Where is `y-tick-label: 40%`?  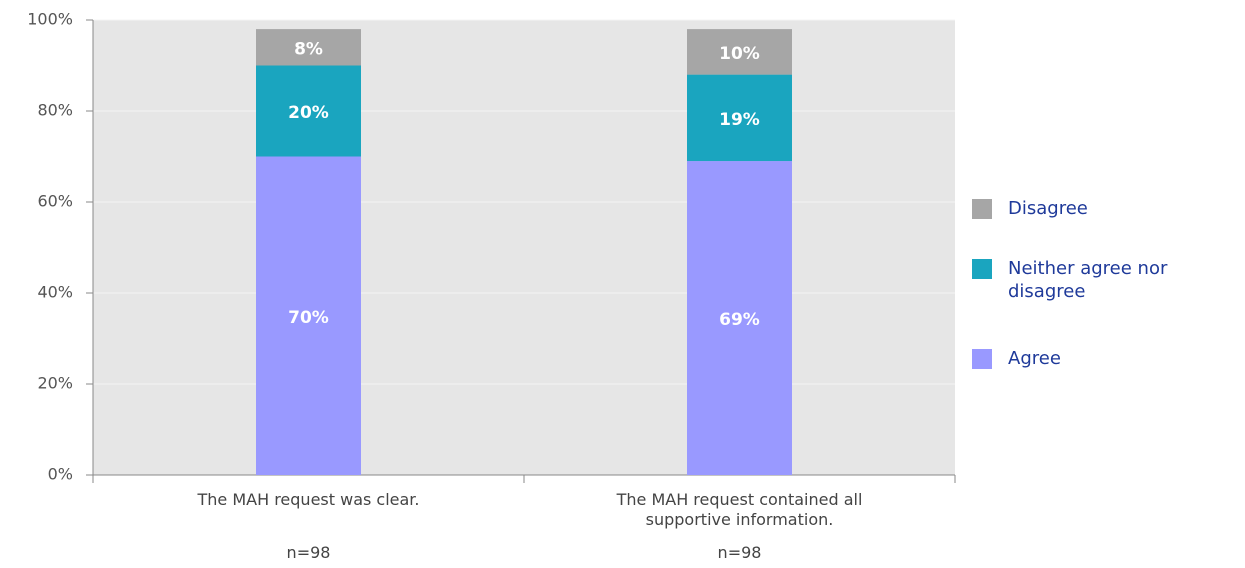 y-tick-label: 40% is located at coordinates (55, 292).